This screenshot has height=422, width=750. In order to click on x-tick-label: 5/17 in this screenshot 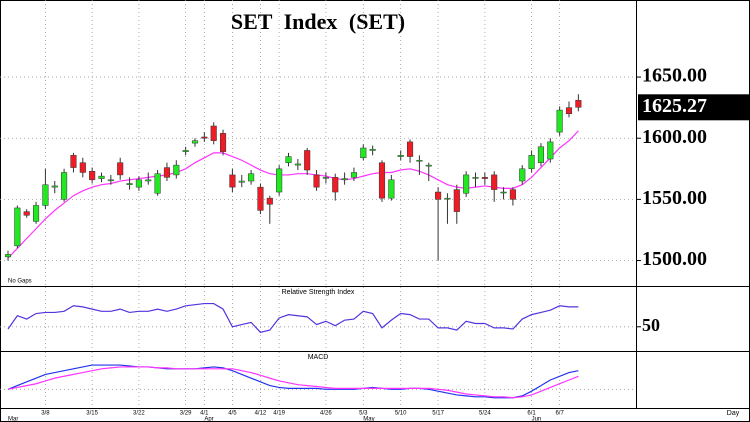, I will do `click(438, 414)`.